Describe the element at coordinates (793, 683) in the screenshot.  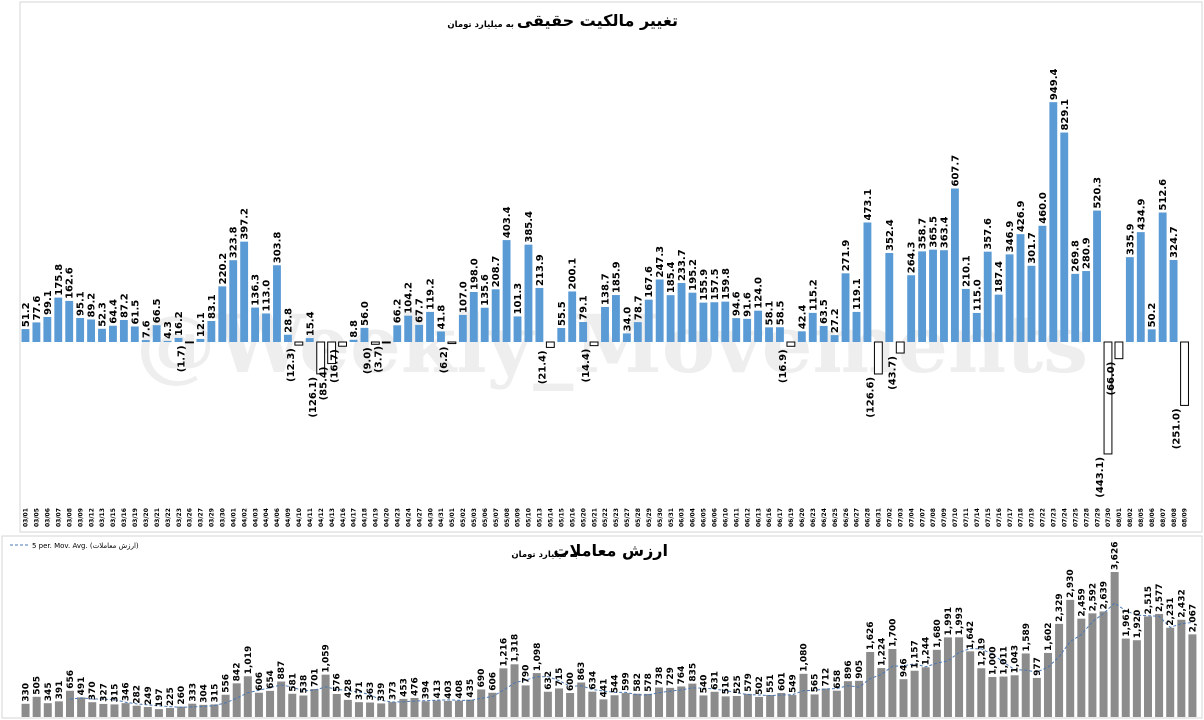
I see `bottom-value-label: 549` at that location.